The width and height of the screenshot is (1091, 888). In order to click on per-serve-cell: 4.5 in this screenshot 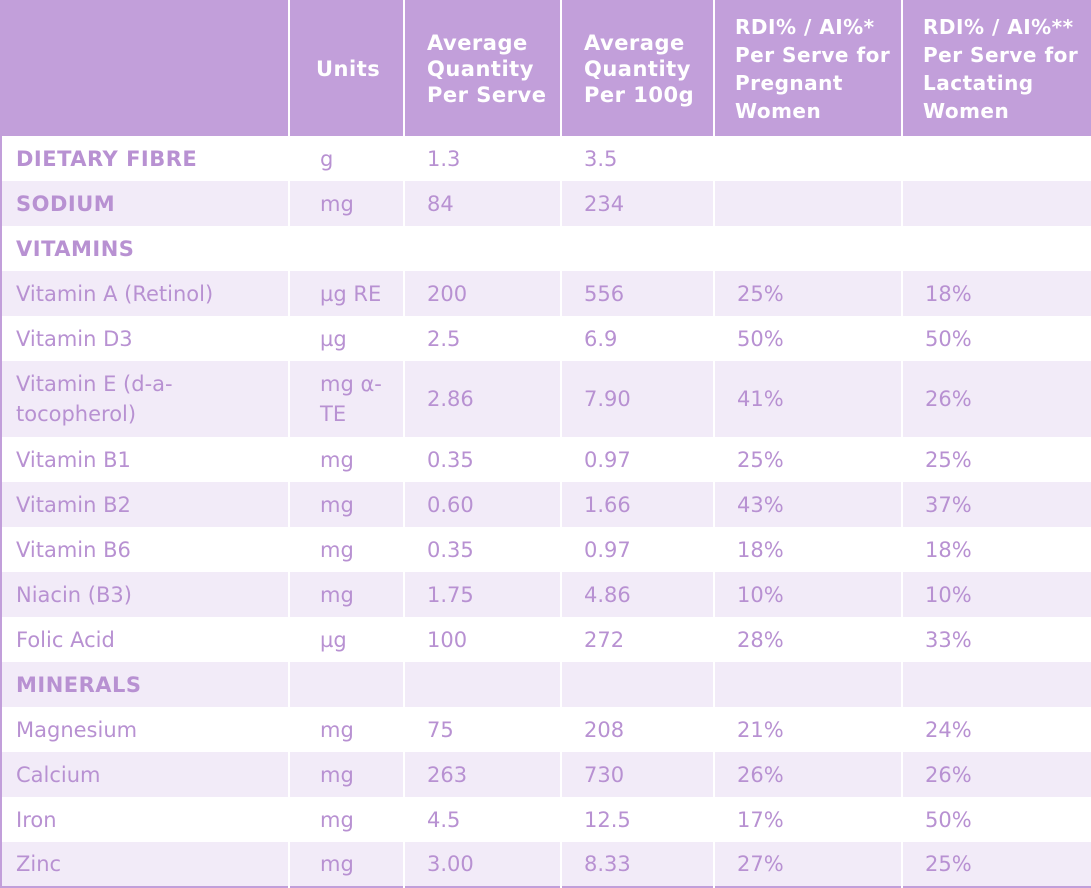, I will do `click(482, 819)`.